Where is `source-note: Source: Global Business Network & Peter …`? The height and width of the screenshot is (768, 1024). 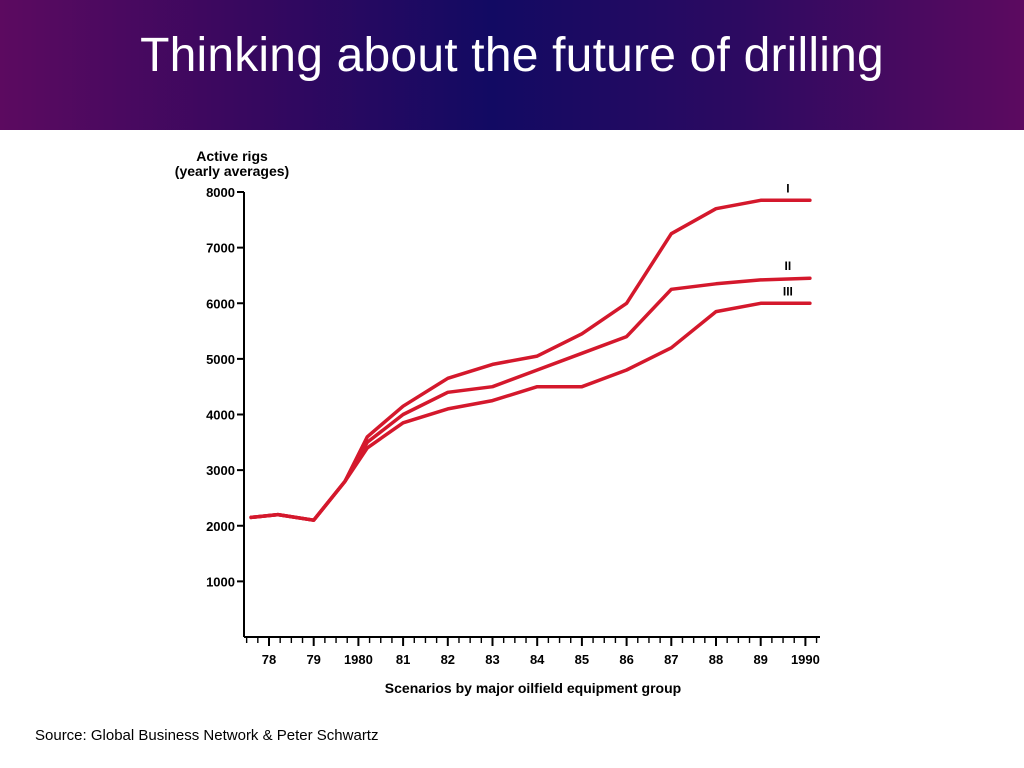 source-note: Source: Global Business Network & Peter … is located at coordinates (207, 735).